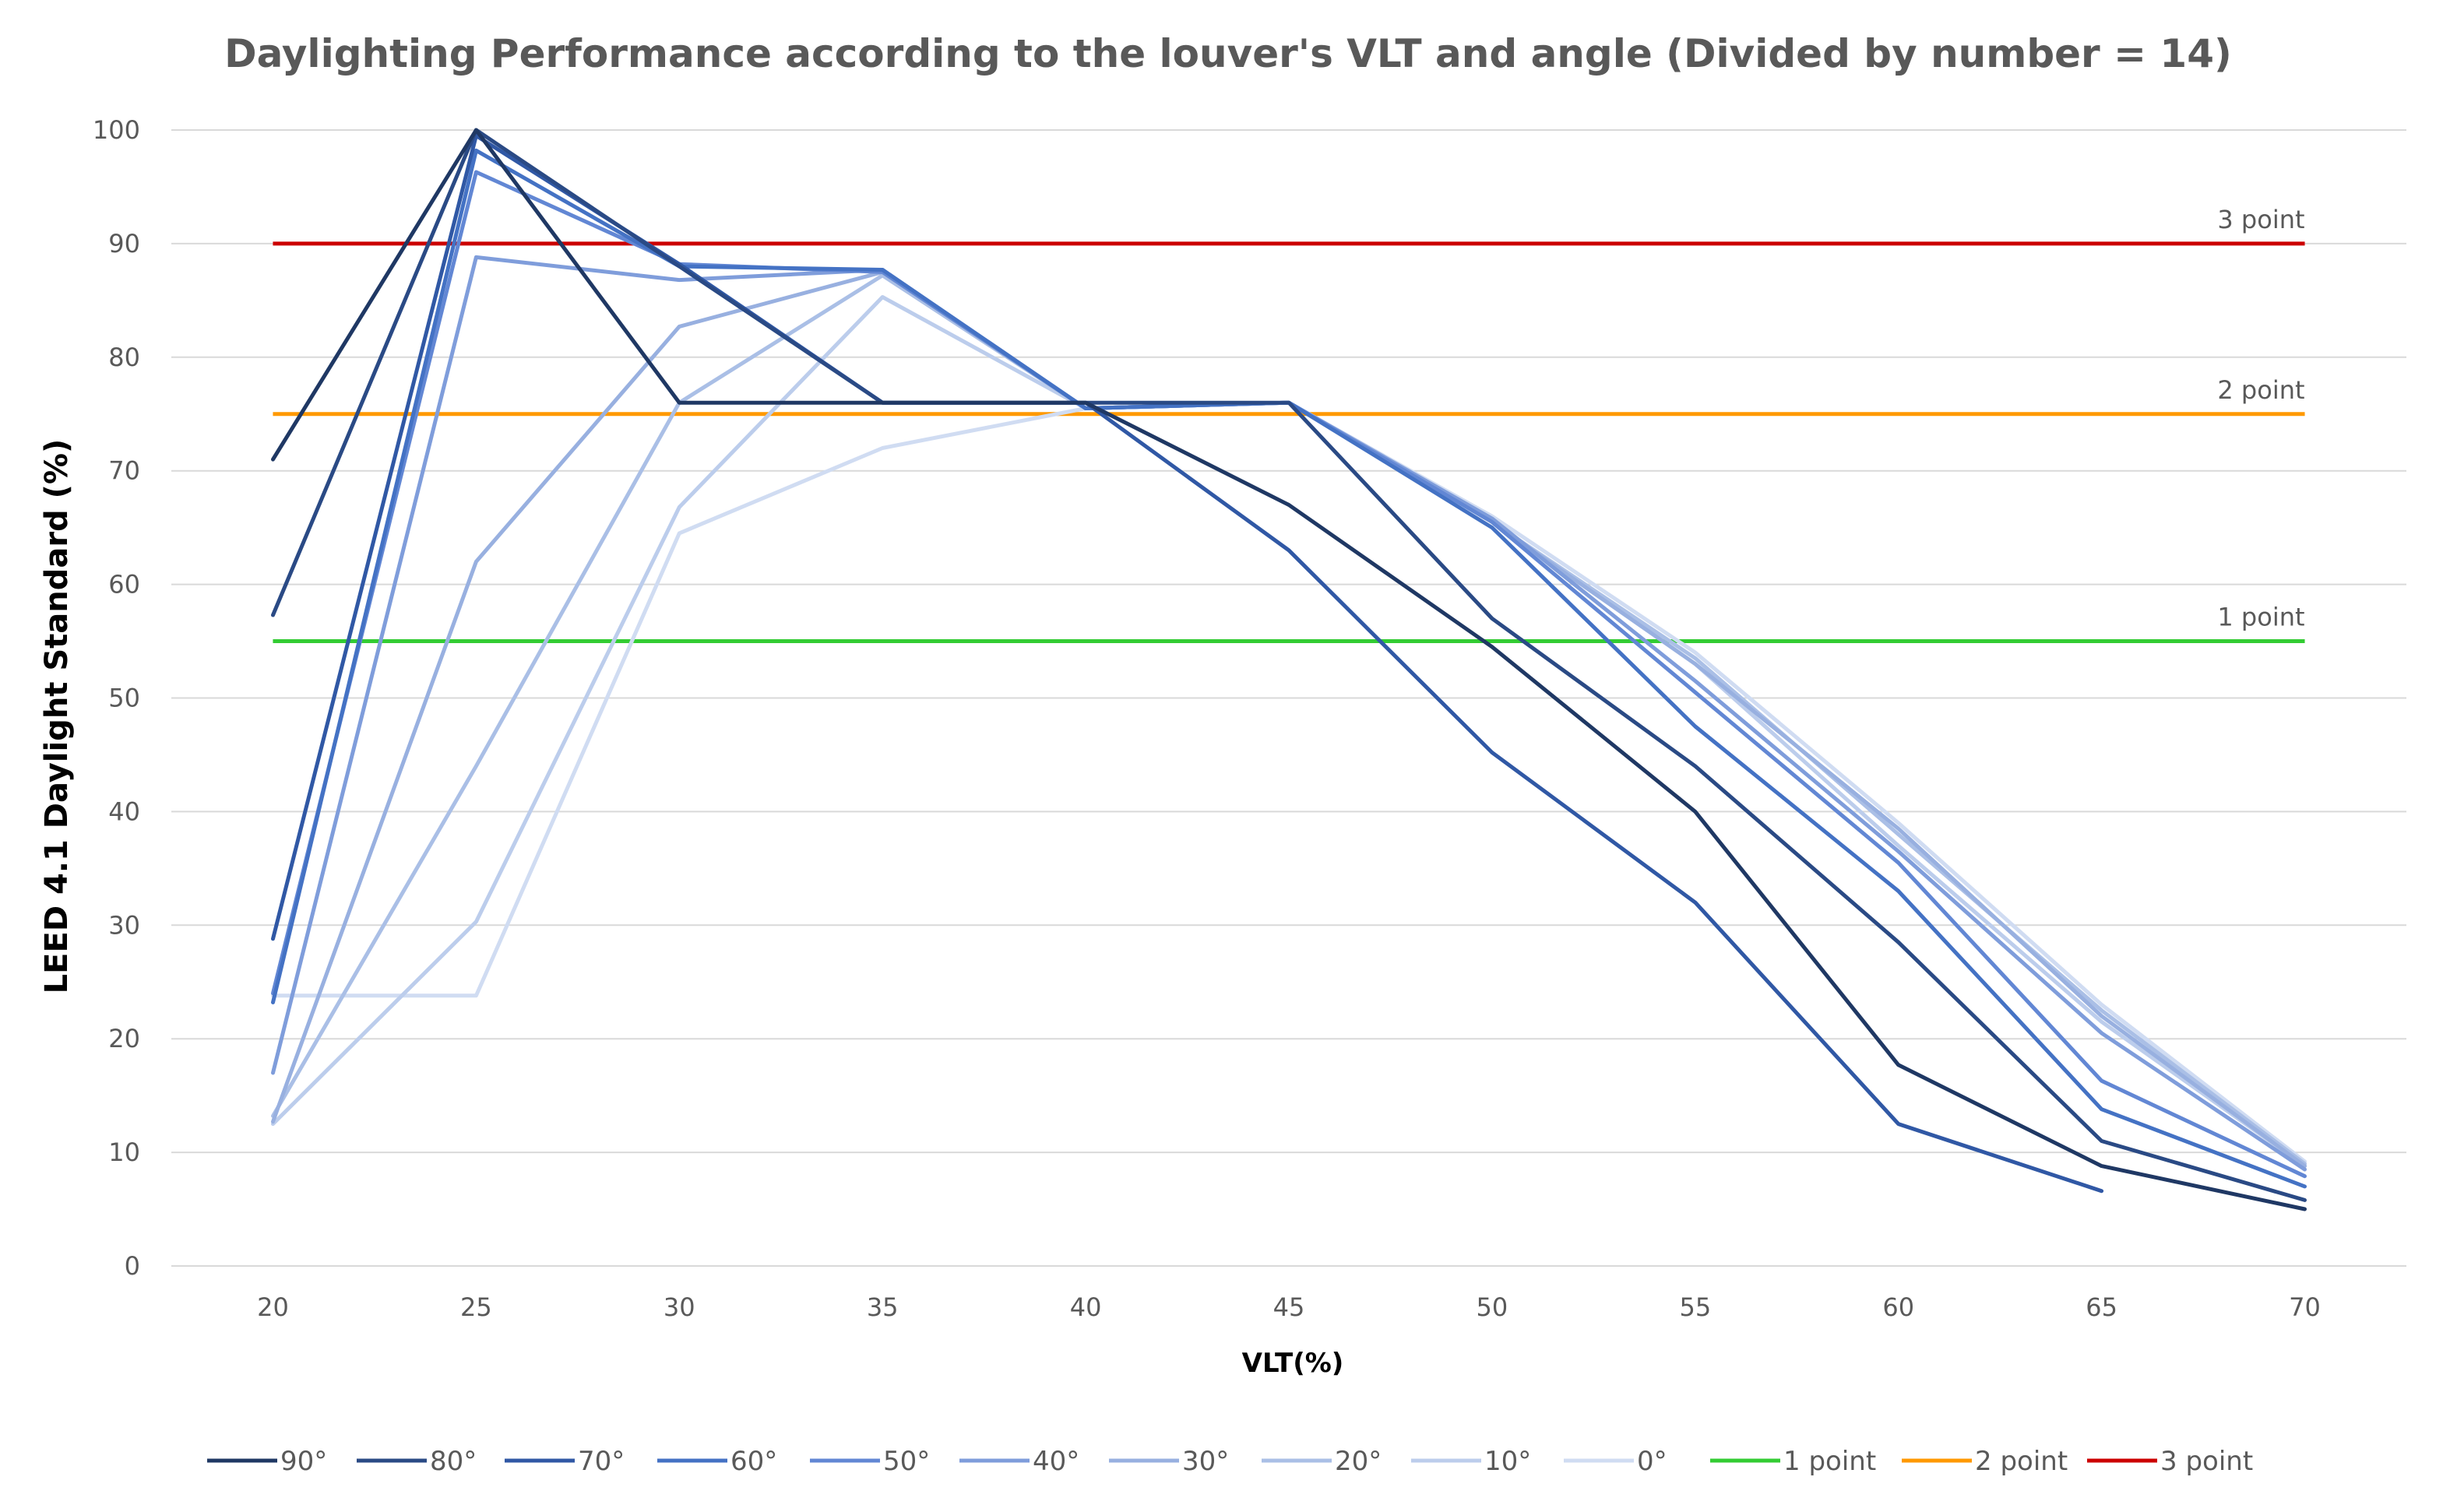 This screenshot has width=2450, height=1512. What do you see at coordinates (1471, 1461) in the screenshot?
I see `legend-item: 10°` at bounding box center [1471, 1461].